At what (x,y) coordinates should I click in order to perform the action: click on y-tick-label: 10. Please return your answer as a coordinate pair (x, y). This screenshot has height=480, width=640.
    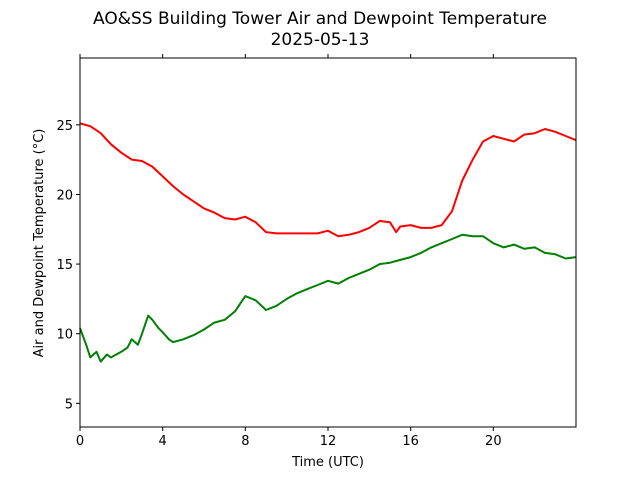
    Looking at the image, I should click on (64, 335).